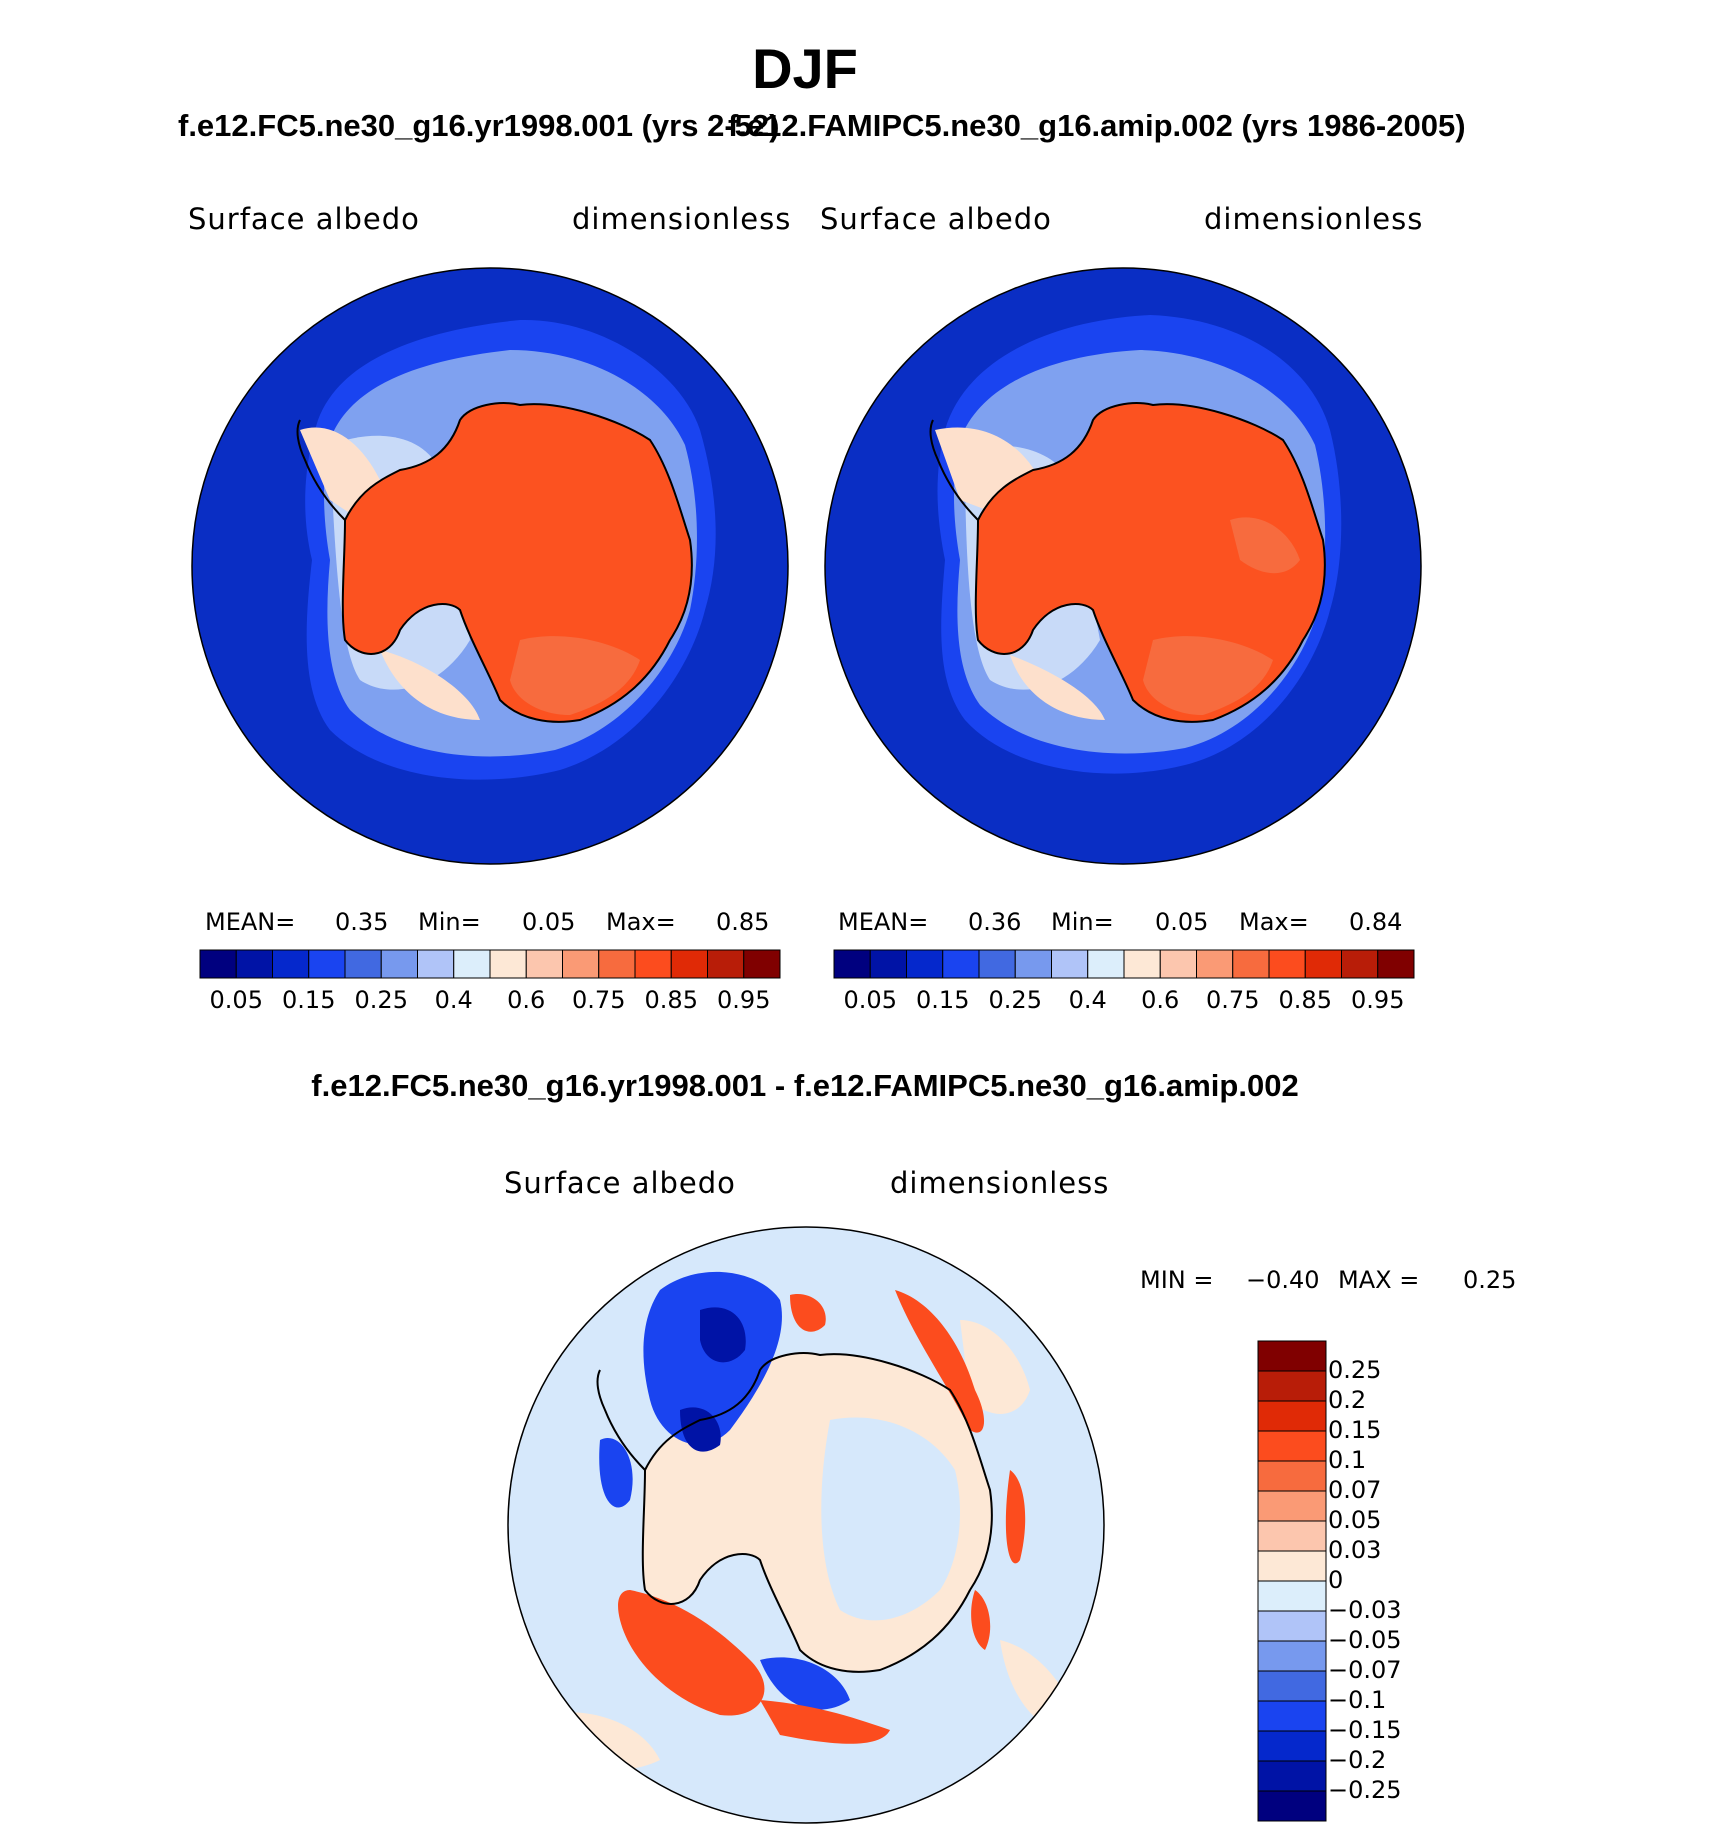 The image size is (1710, 1837). Describe the element at coordinates (1182, 922) in the screenshot. I see `panel2-min-value: 0.05` at that location.